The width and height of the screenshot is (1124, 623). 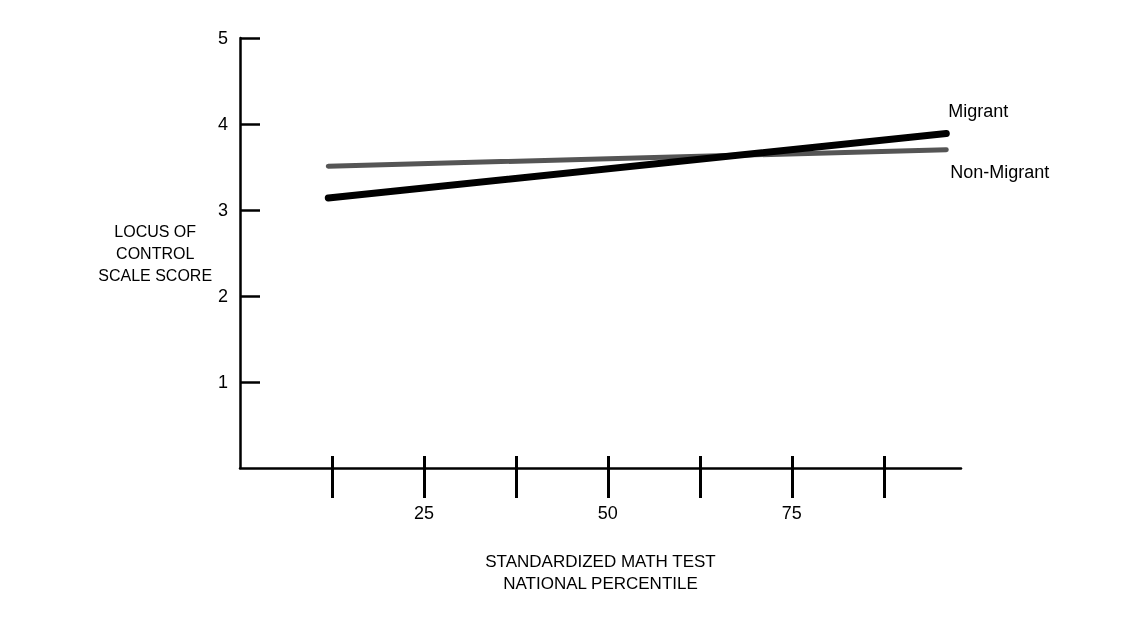 What do you see at coordinates (222, 382) in the screenshot?
I see `y-tick-label: 1` at bounding box center [222, 382].